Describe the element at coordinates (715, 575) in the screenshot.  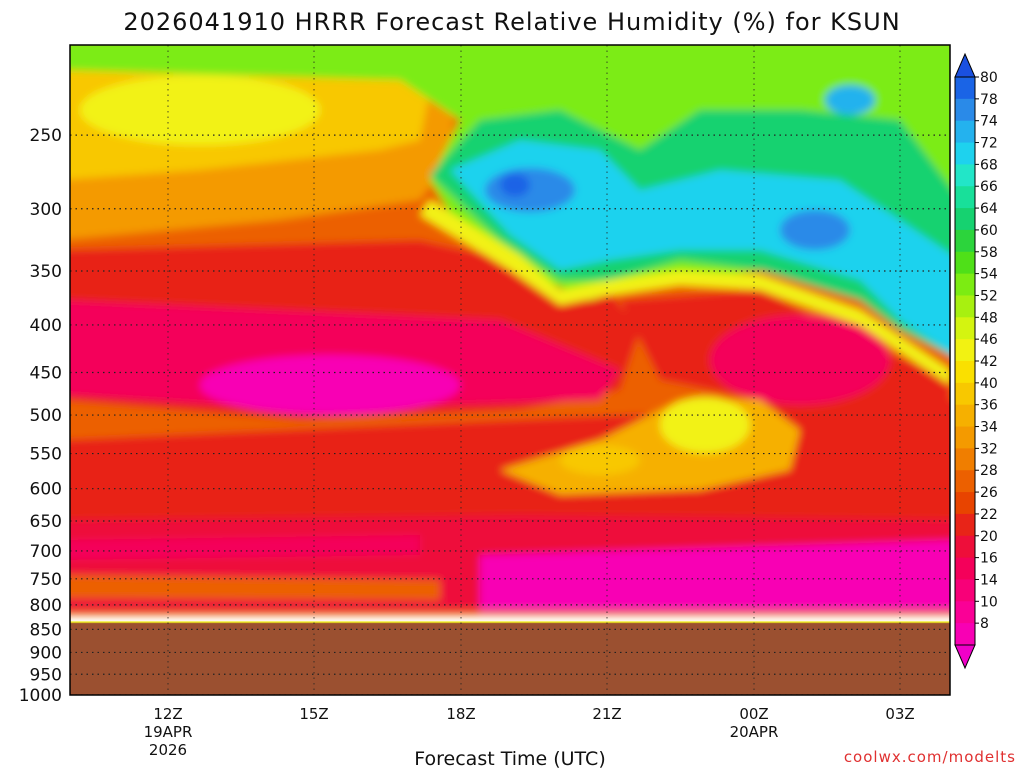
I see `field-lower-magenta` at that location.